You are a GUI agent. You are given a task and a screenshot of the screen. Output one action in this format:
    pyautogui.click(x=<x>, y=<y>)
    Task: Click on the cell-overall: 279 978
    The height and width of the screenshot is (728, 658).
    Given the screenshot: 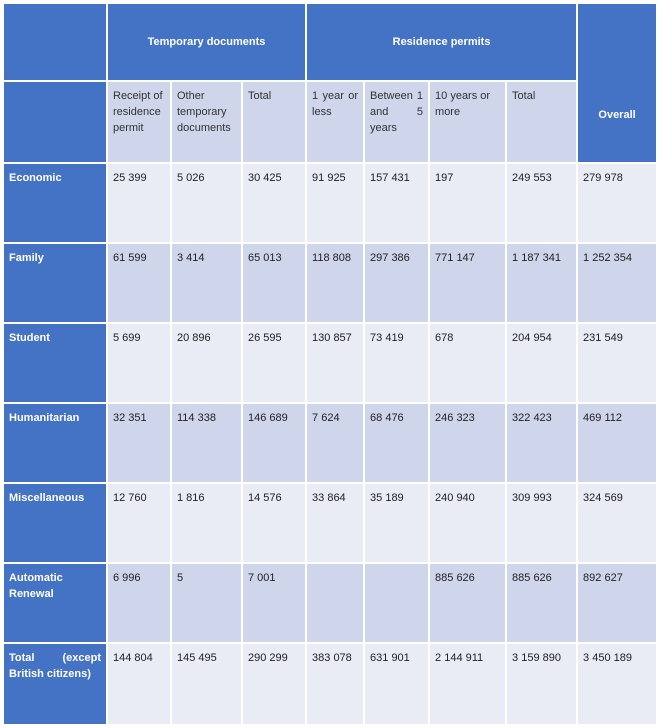 What is the action you would take?
    pyautogui.click(x=617, y=203)
    